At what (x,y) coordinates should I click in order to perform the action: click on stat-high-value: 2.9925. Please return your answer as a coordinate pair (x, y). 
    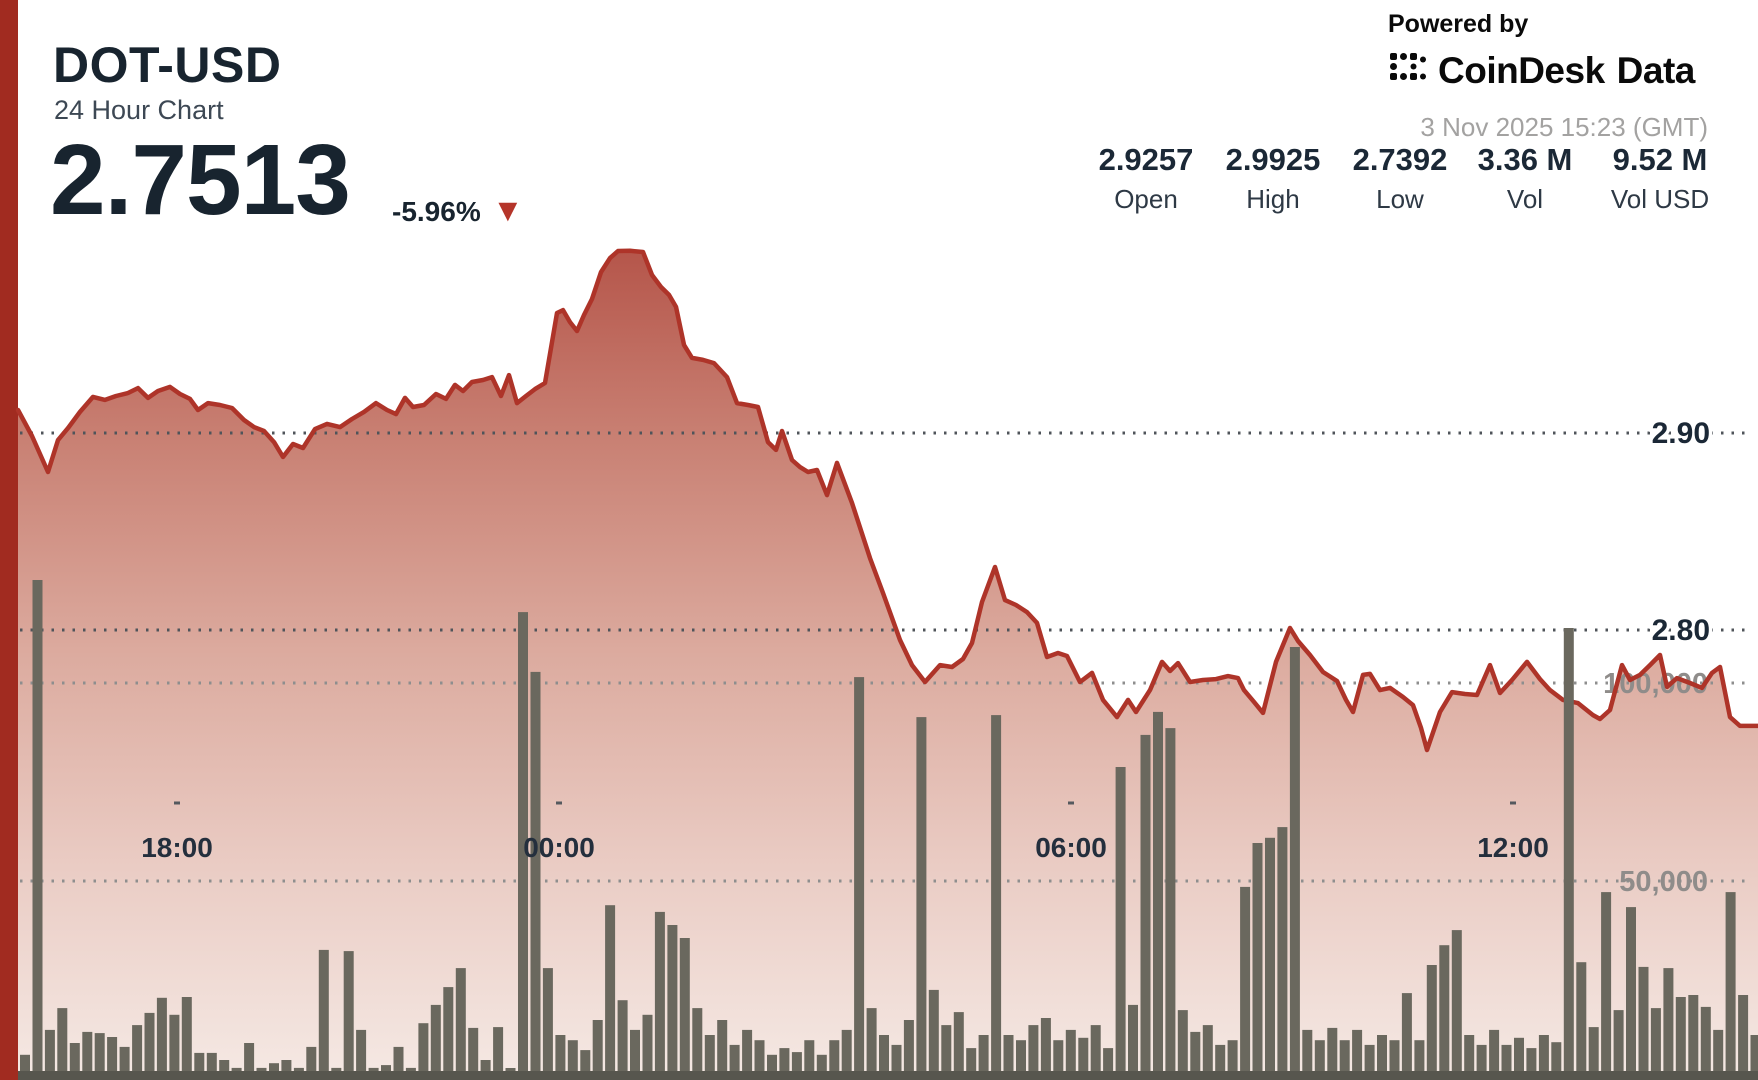
    Looking at the image, I should click on (1273, 159).